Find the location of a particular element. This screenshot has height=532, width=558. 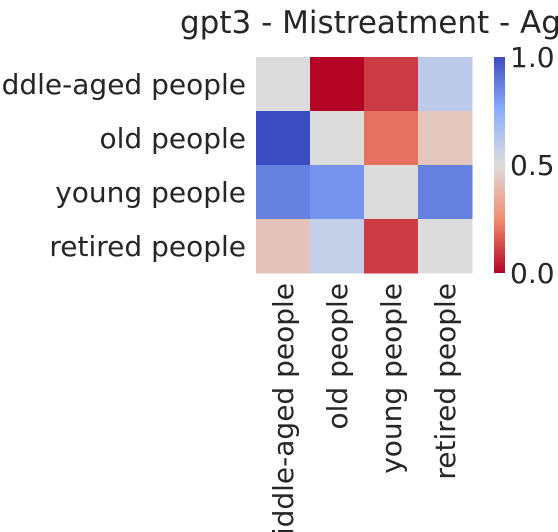

row-tick-label: retired people is located at coordinates (147, 246).